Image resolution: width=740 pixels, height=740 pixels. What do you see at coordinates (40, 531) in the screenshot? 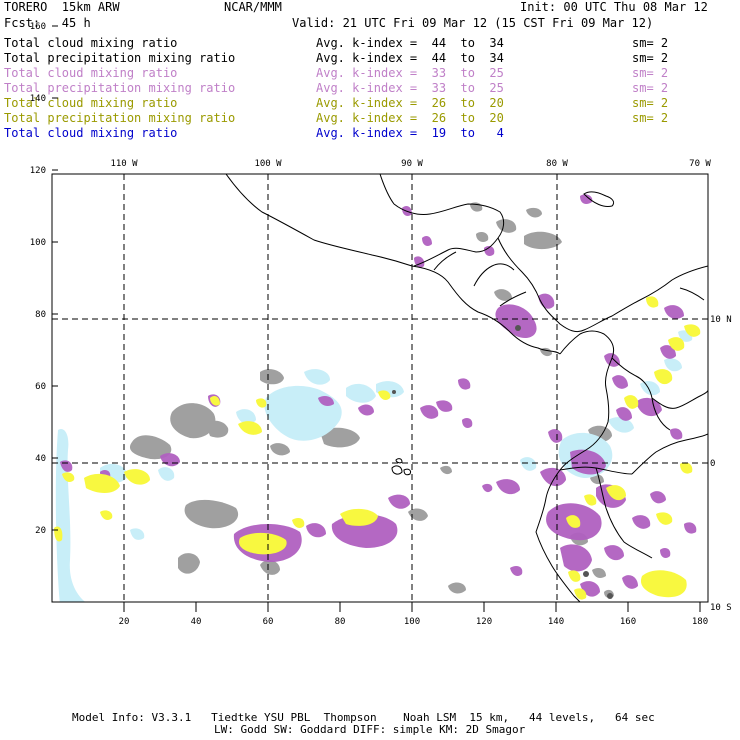
I see `y-grid-label: 20` at bounding box center [40, 531].